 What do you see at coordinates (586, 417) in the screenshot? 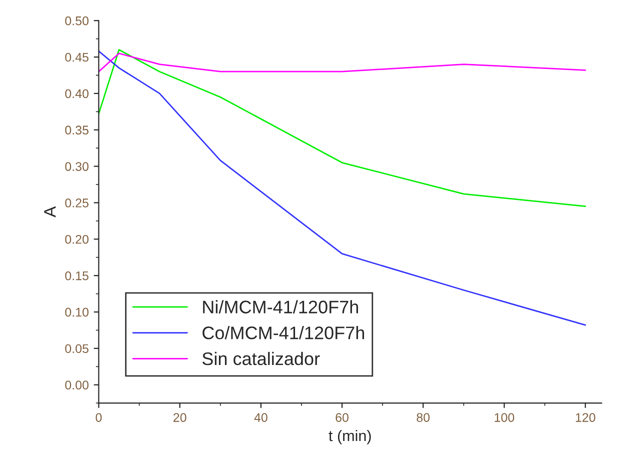
I see `x-tick-label: 120` at bounding box center [586, 417].